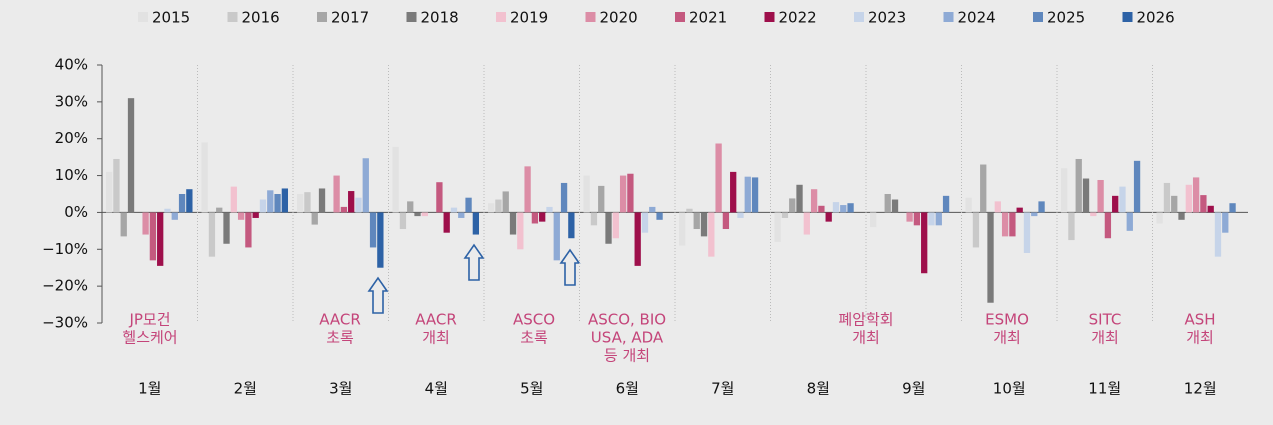 Image resolution: width=1273 pixels, height=425 pixels. I want to click on annotation: SITC, so click(1105, 320).